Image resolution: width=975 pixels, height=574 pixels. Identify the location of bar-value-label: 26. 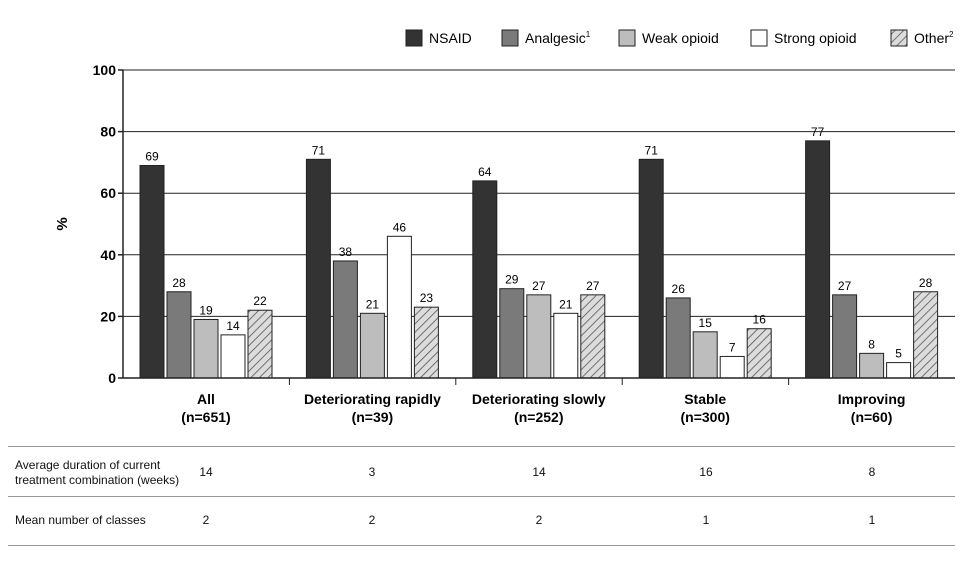
(679, 289).